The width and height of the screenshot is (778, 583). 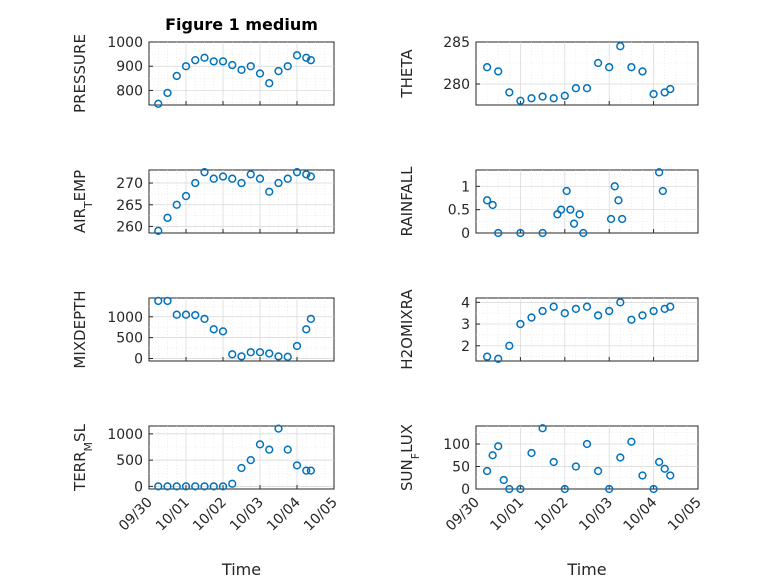 I want to click on subplot-h2omixra: 2 3 4 H2OMIXRA, so click(x=548, y=329).